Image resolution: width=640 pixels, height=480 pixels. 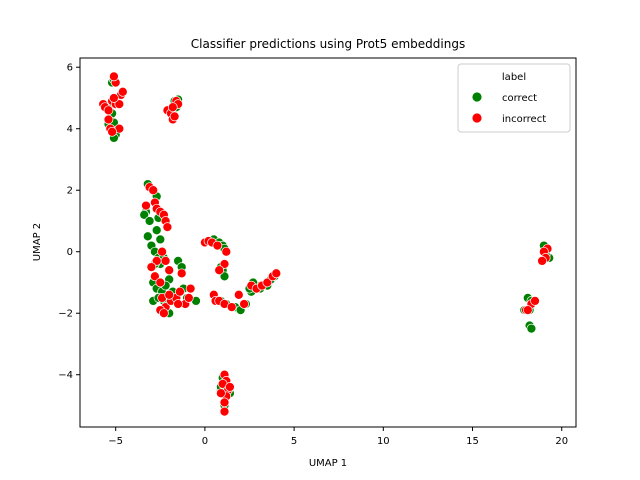 What do you see at coordinates (524, 119) in the screenshot?
I see `legend-label-incorrect: incorrect` at bounding box center [524, 119].